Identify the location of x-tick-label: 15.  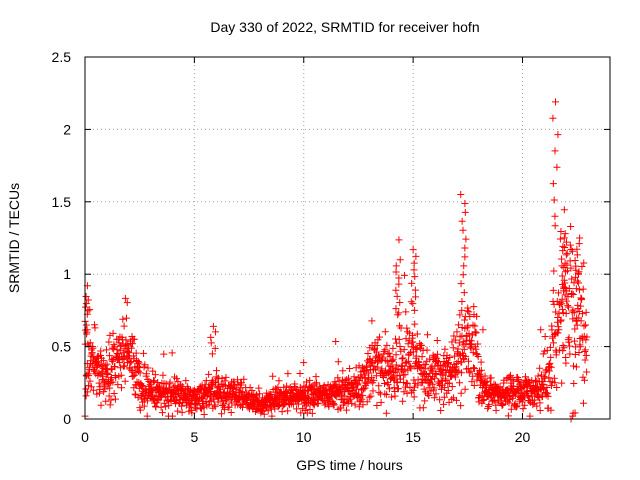
(413, 437).